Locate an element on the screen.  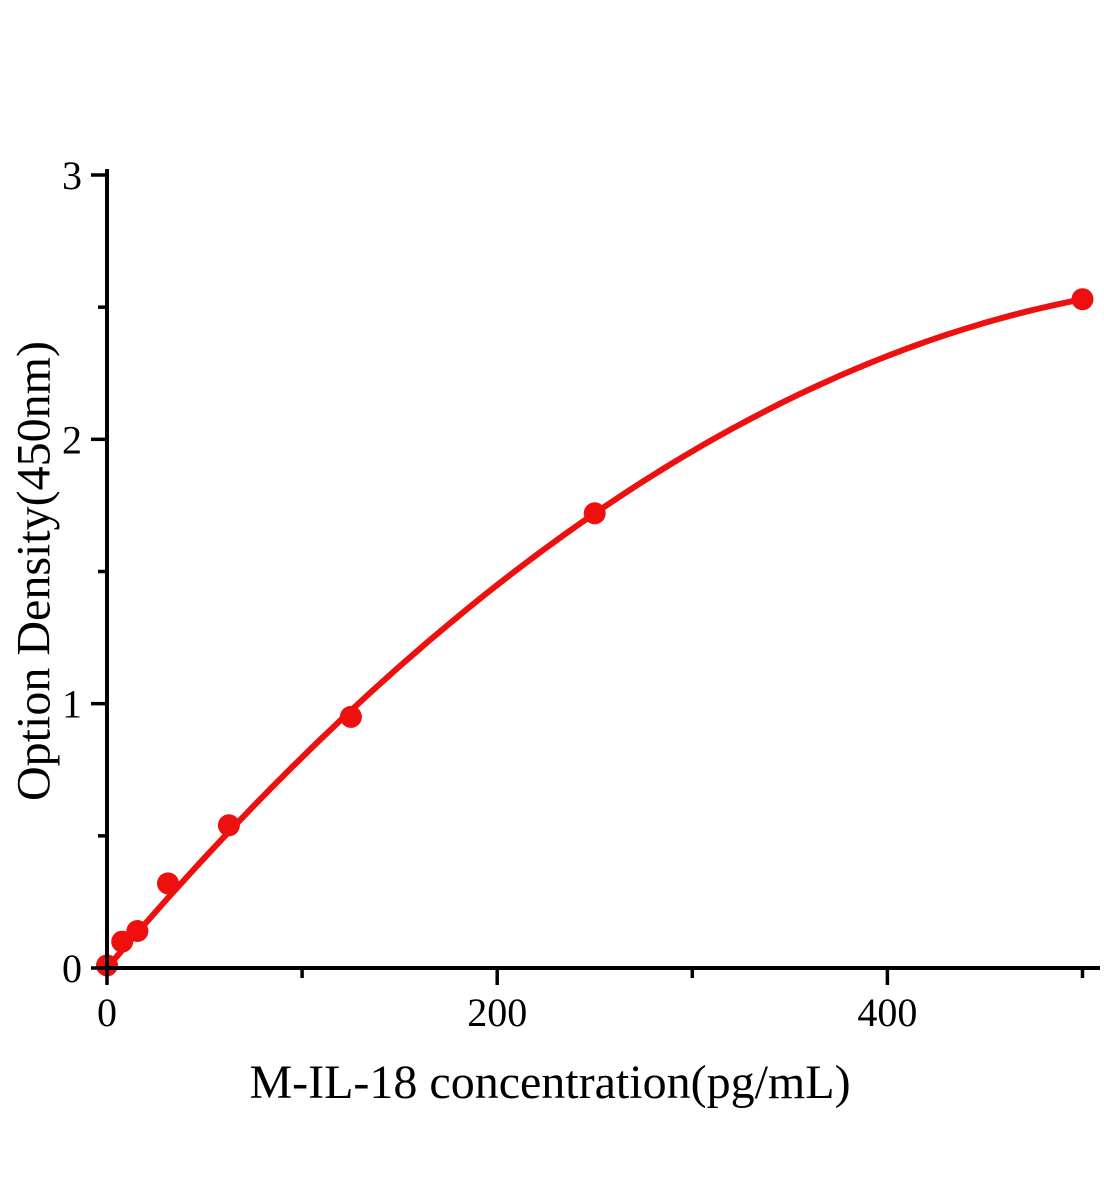
x-axis-title: M-IL-18 concentration(pg/mL) is located at coordinates (549, 1082).